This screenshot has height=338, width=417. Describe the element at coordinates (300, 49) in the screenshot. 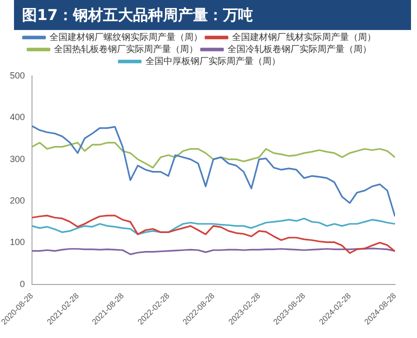

I see `legend-label: 全国冷轧板卷钢厂实际周产量（周）` at that location.